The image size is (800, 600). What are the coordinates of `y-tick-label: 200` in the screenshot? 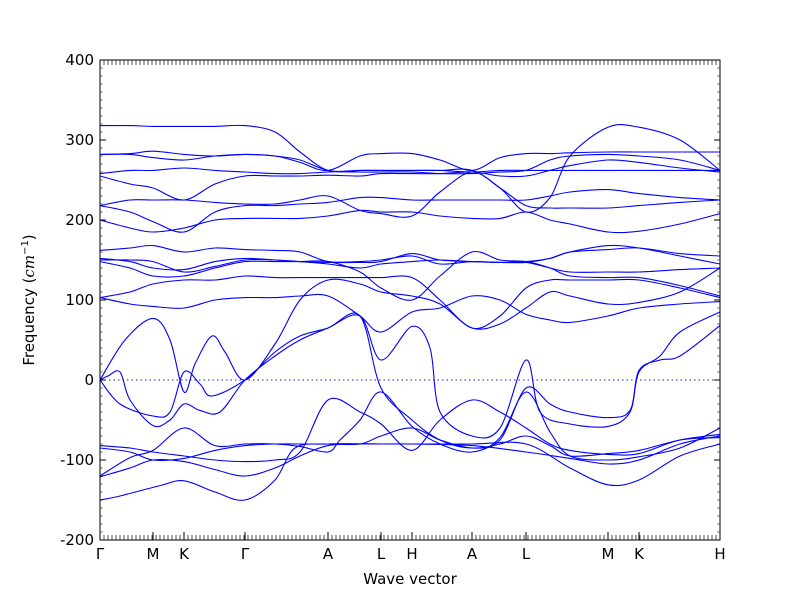 It's located at (79, 220).